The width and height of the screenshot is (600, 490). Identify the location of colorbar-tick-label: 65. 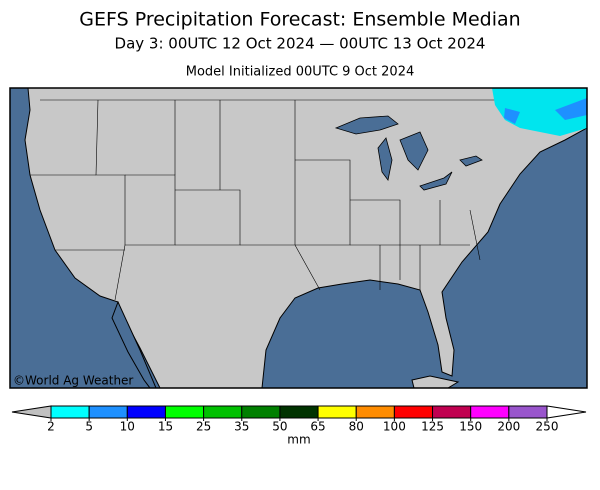
(317, 427).